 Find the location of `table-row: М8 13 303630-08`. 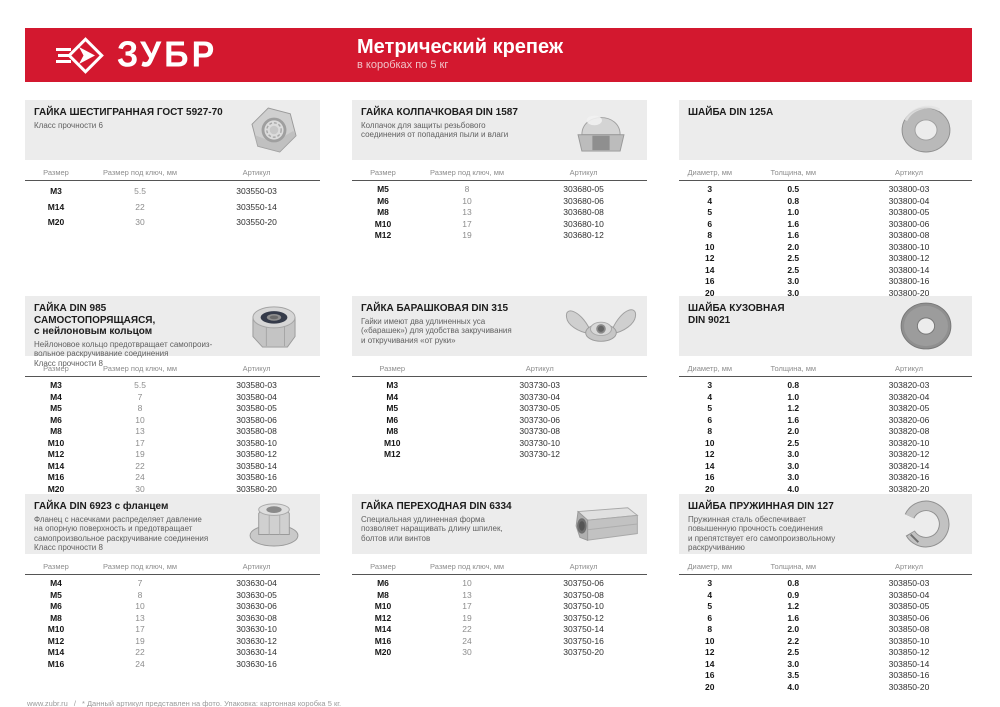

table-row: М8 13 303630-08 is located at coordinates (172, 619).